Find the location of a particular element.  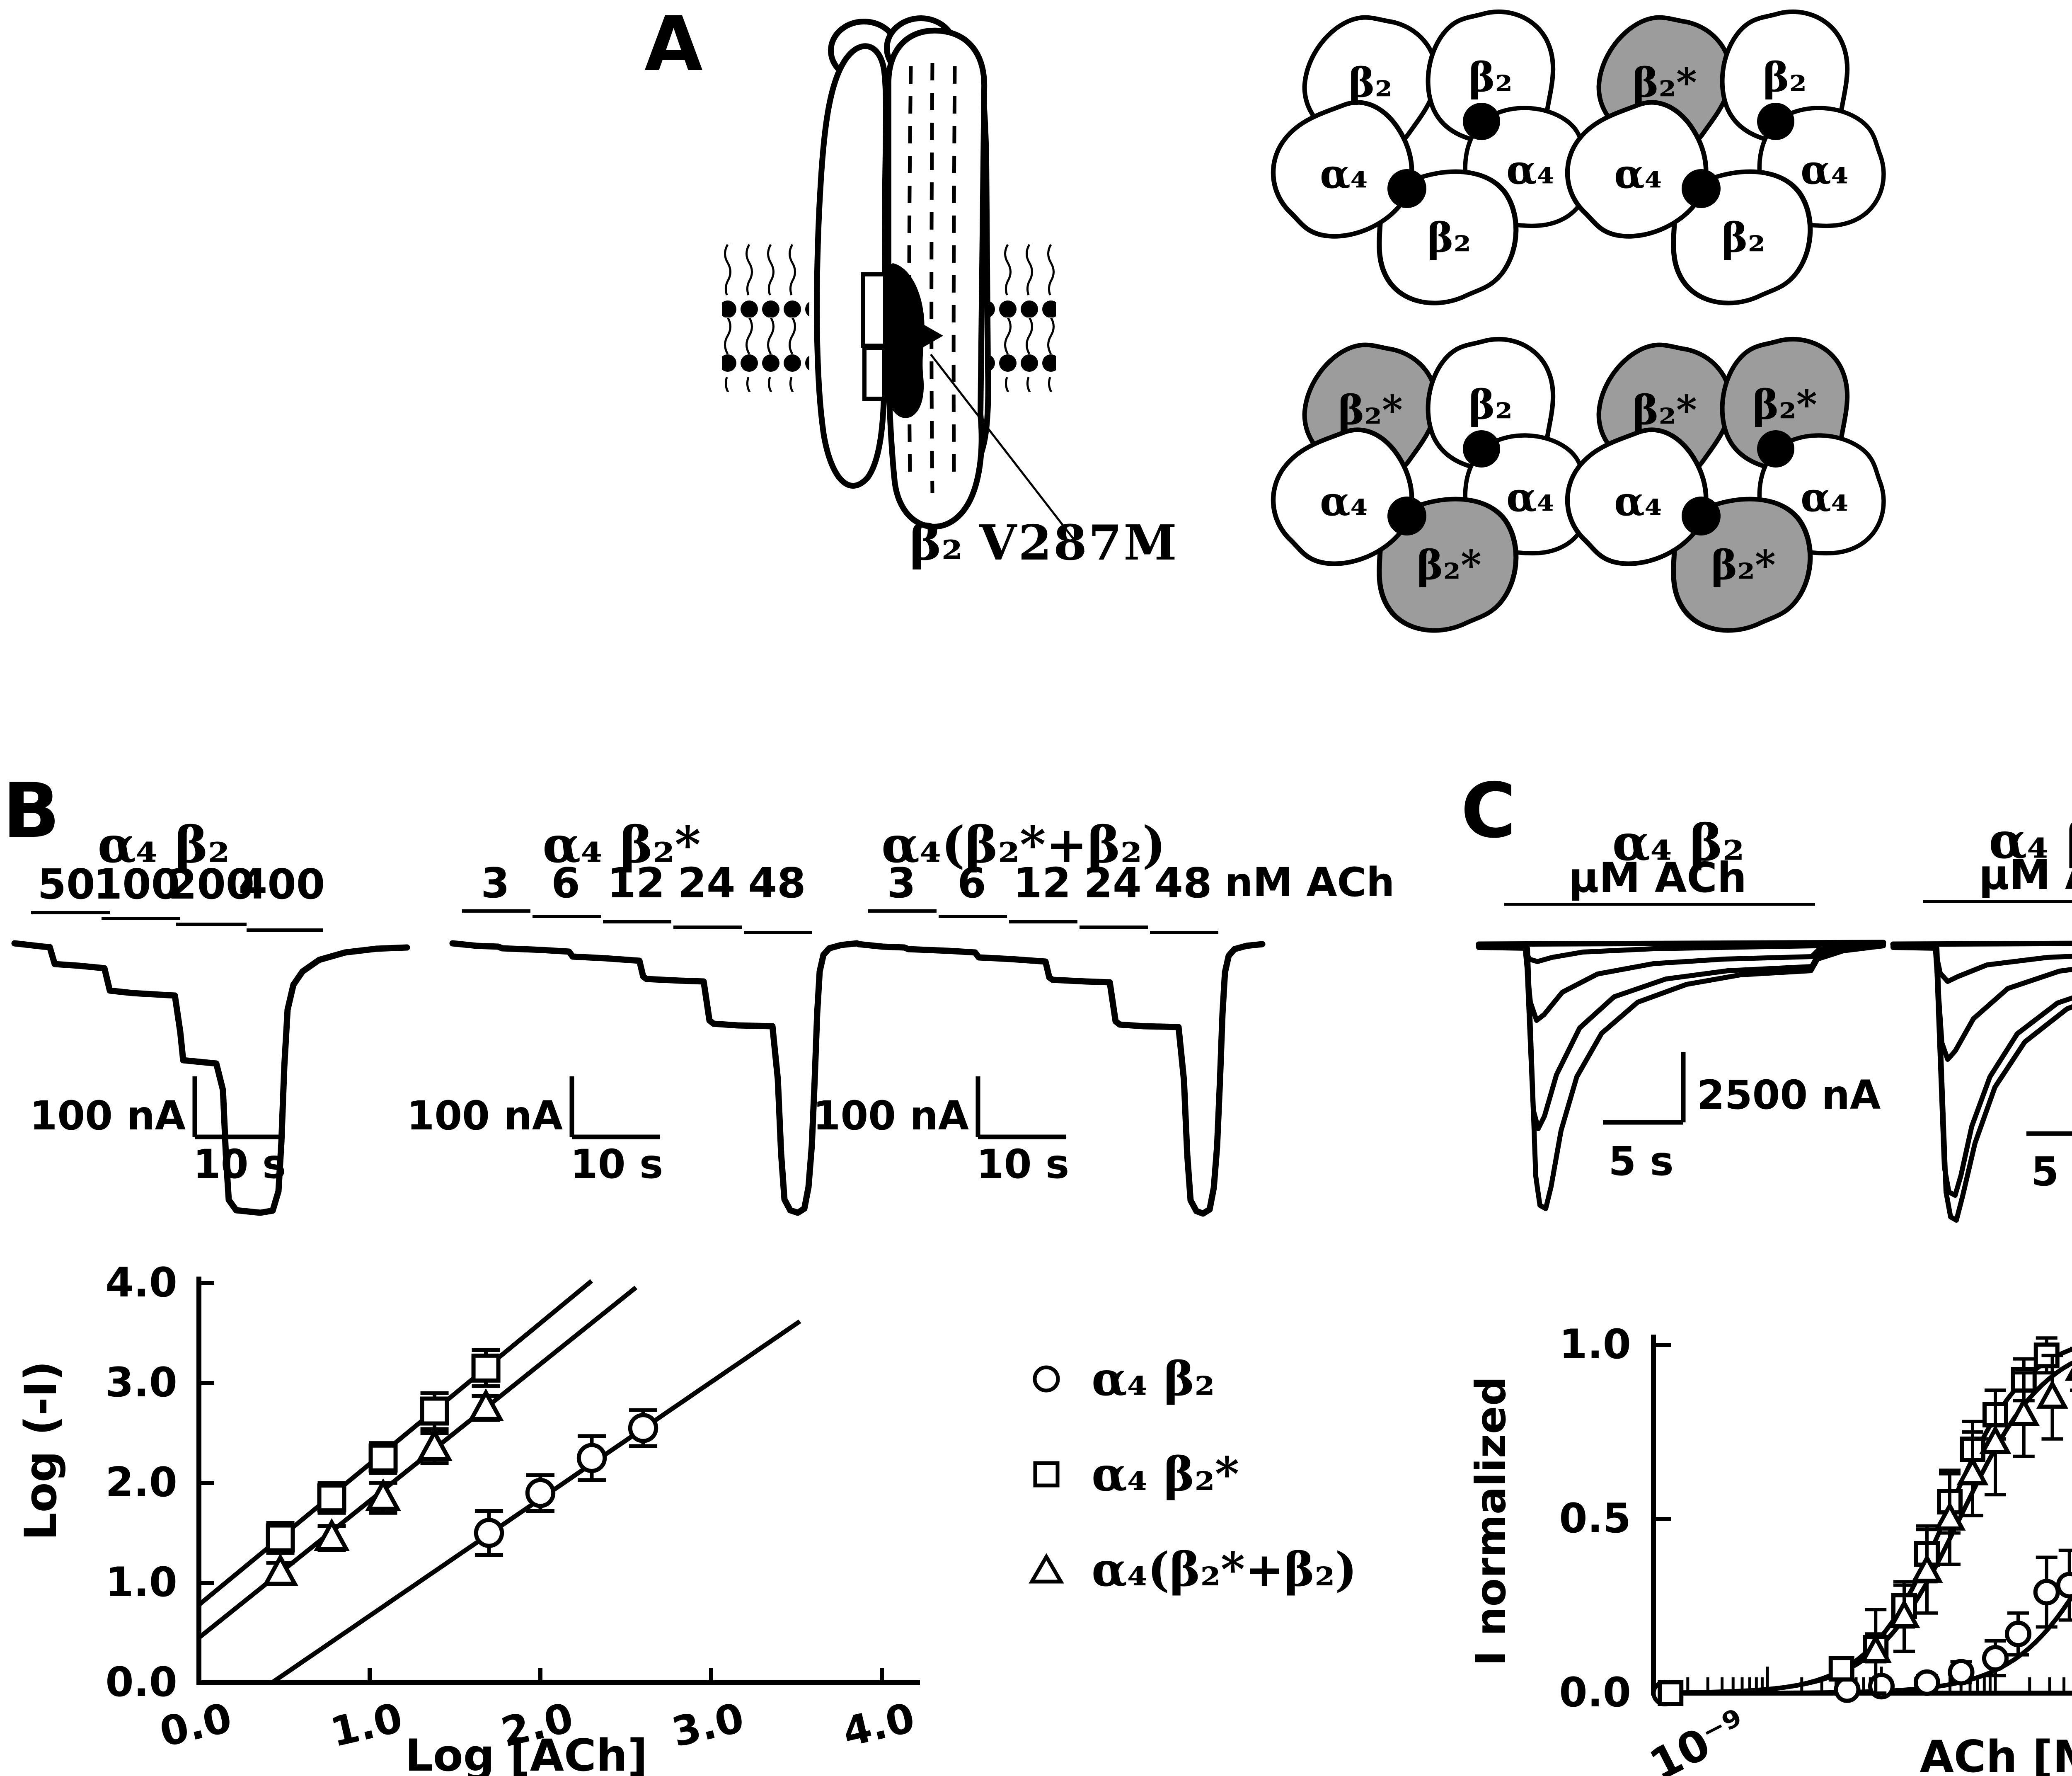

legend-label: α₄ β₂* is located at coordinates (1165, 1474).